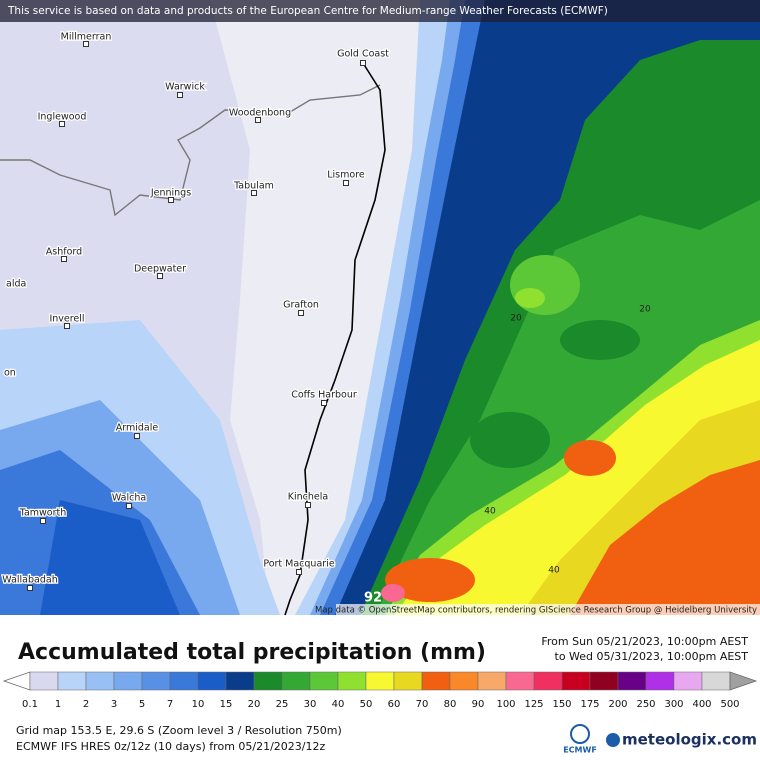  Describe the element at coordinates (16, 284) in the screenshot. I see `place-label: alda` at that location.